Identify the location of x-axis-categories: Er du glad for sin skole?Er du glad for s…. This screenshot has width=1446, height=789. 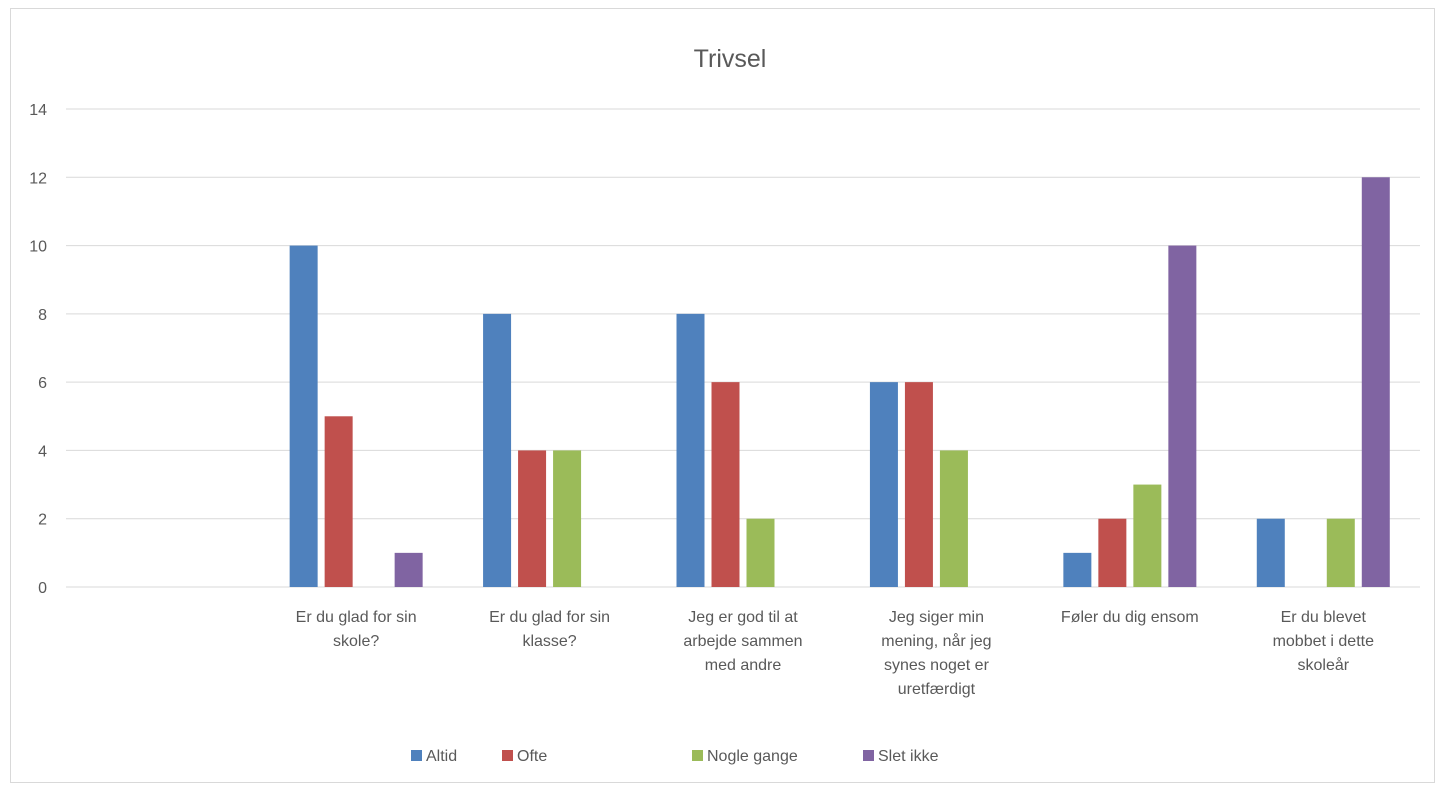
(835, 653).